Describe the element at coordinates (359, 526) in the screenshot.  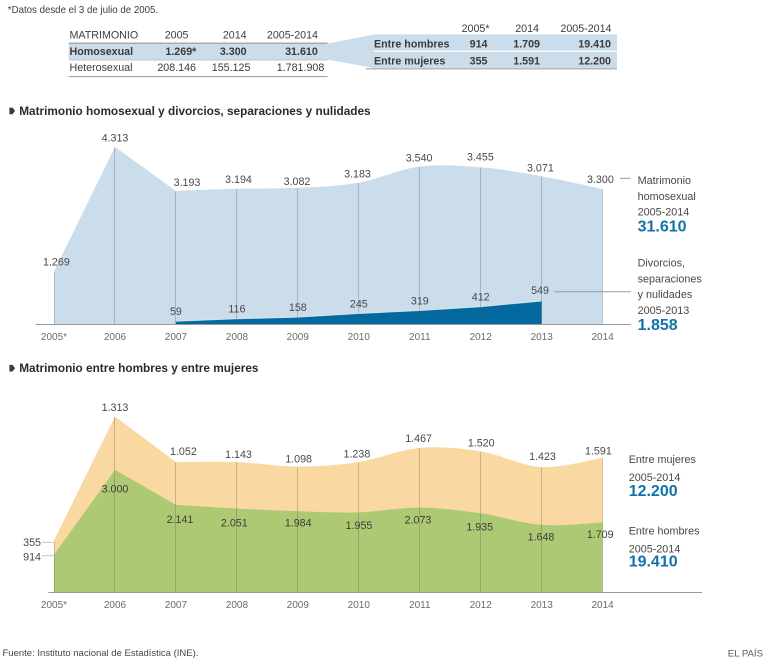
I see `svg-text: 1.955` at that location.